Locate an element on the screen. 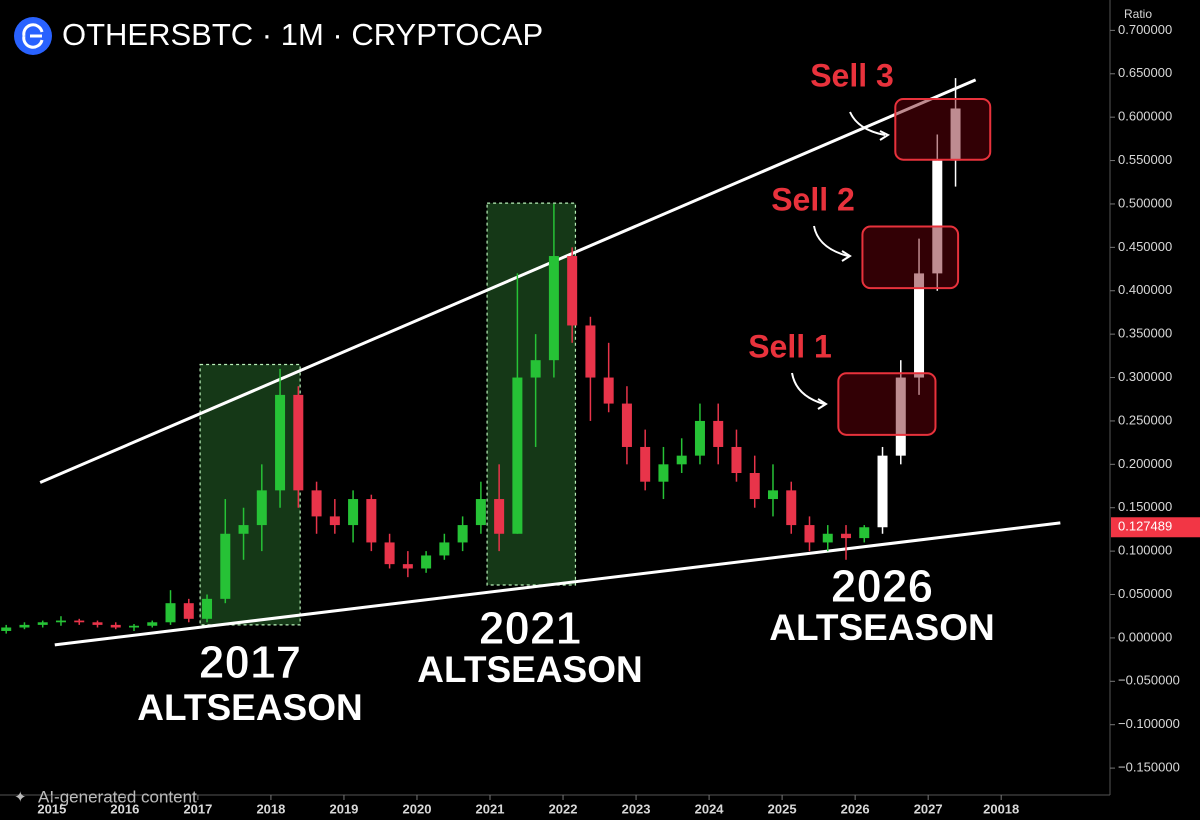 The height and width of the screenshot is (820, 1200). x-tick-label: 2023 is located at coordinates (636, 808).